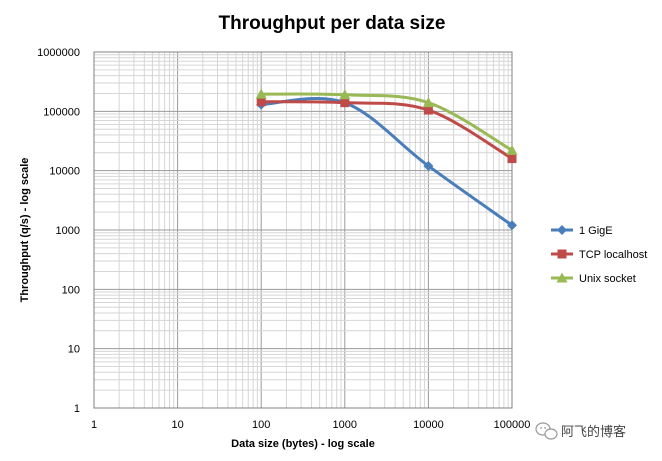 The height and width of the screenshot is (461, 662). Describe the element at coordinates (64, 172) in the screenshot. I see `y-tick-label: 10000` at that location.